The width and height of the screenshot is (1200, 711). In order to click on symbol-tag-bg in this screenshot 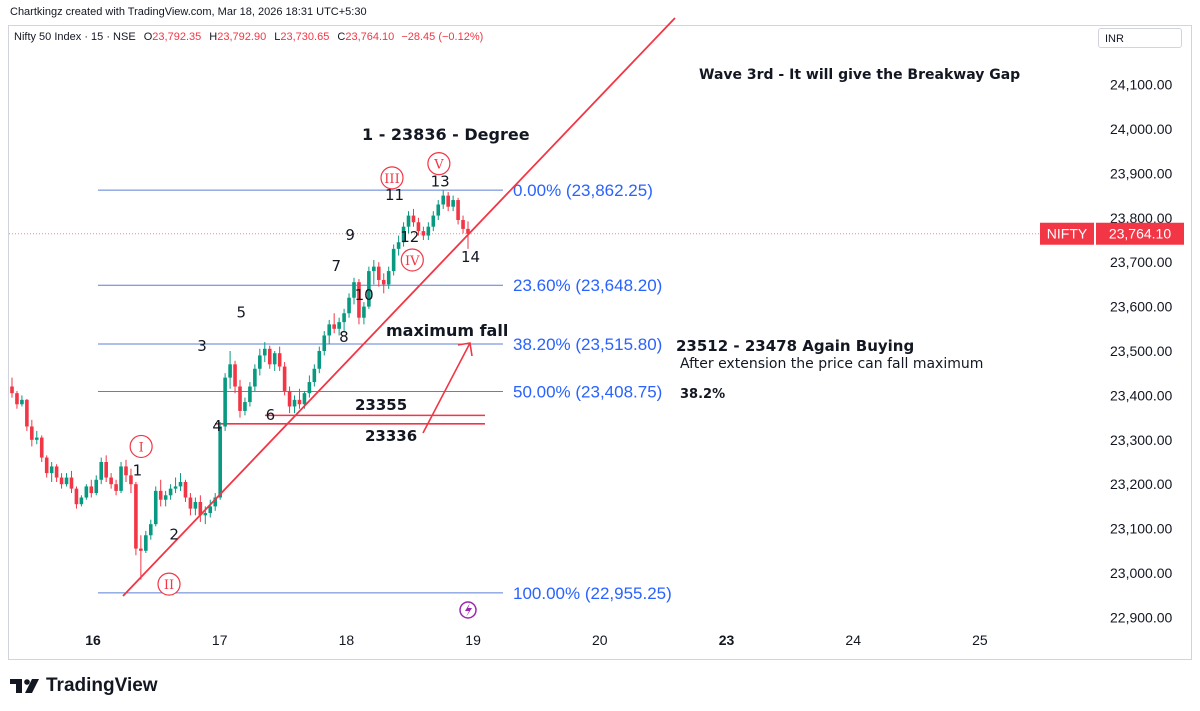, I will do `click(1067, 233)`.